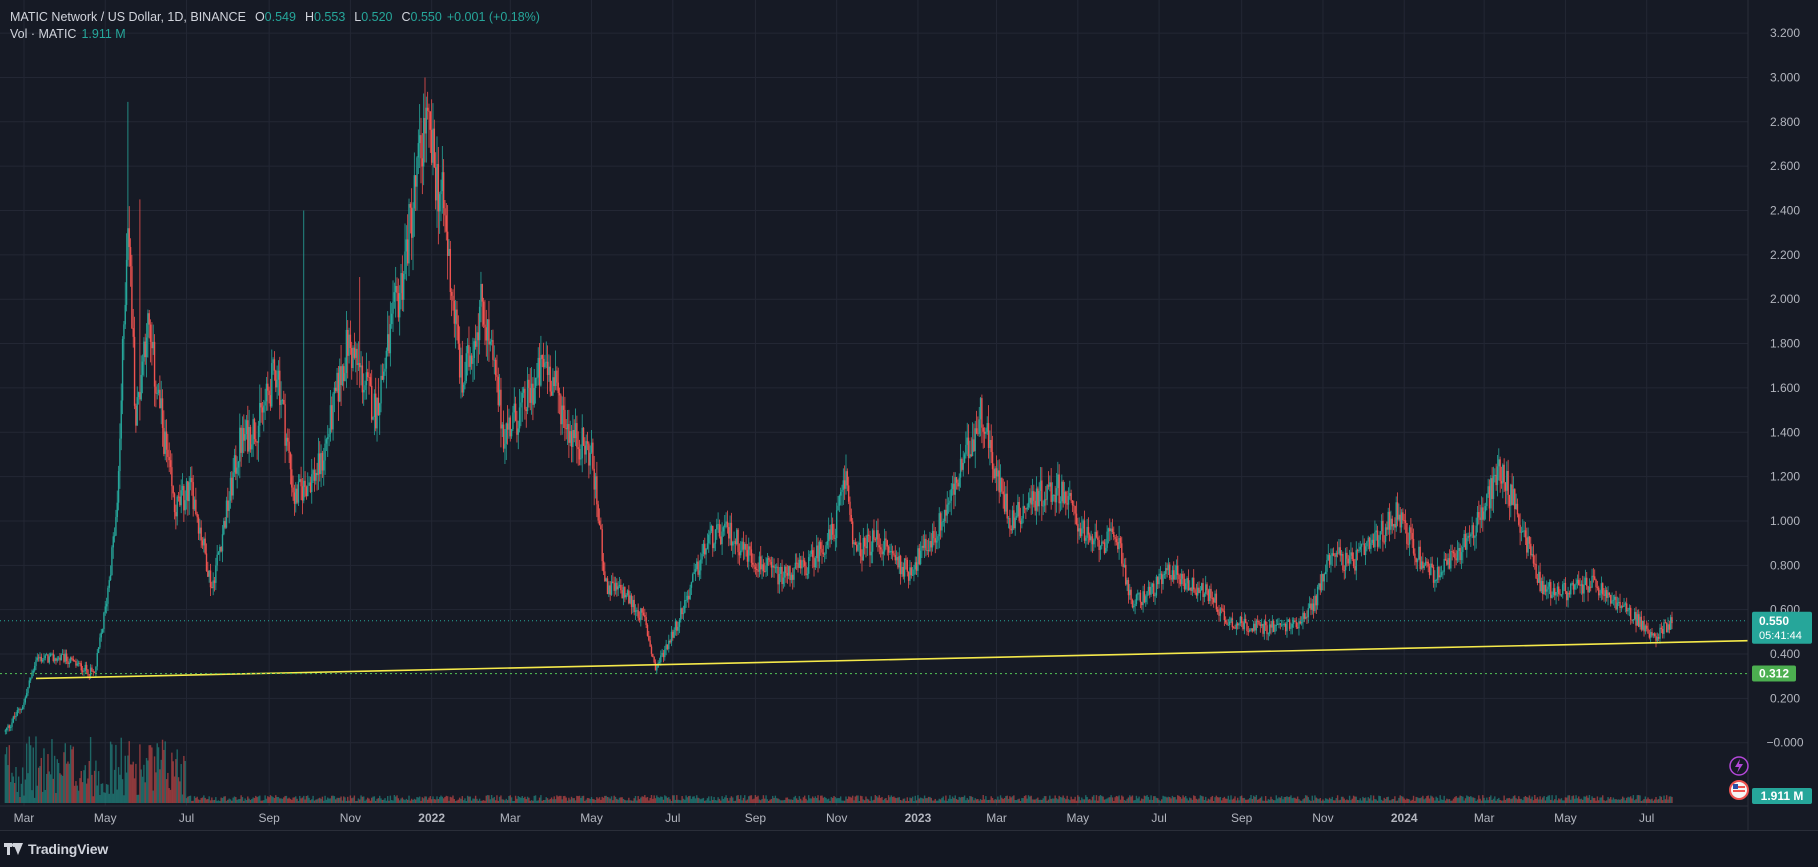 This screenshot has height=867, width=1818. I want to click on drawings, so click(874, 650).